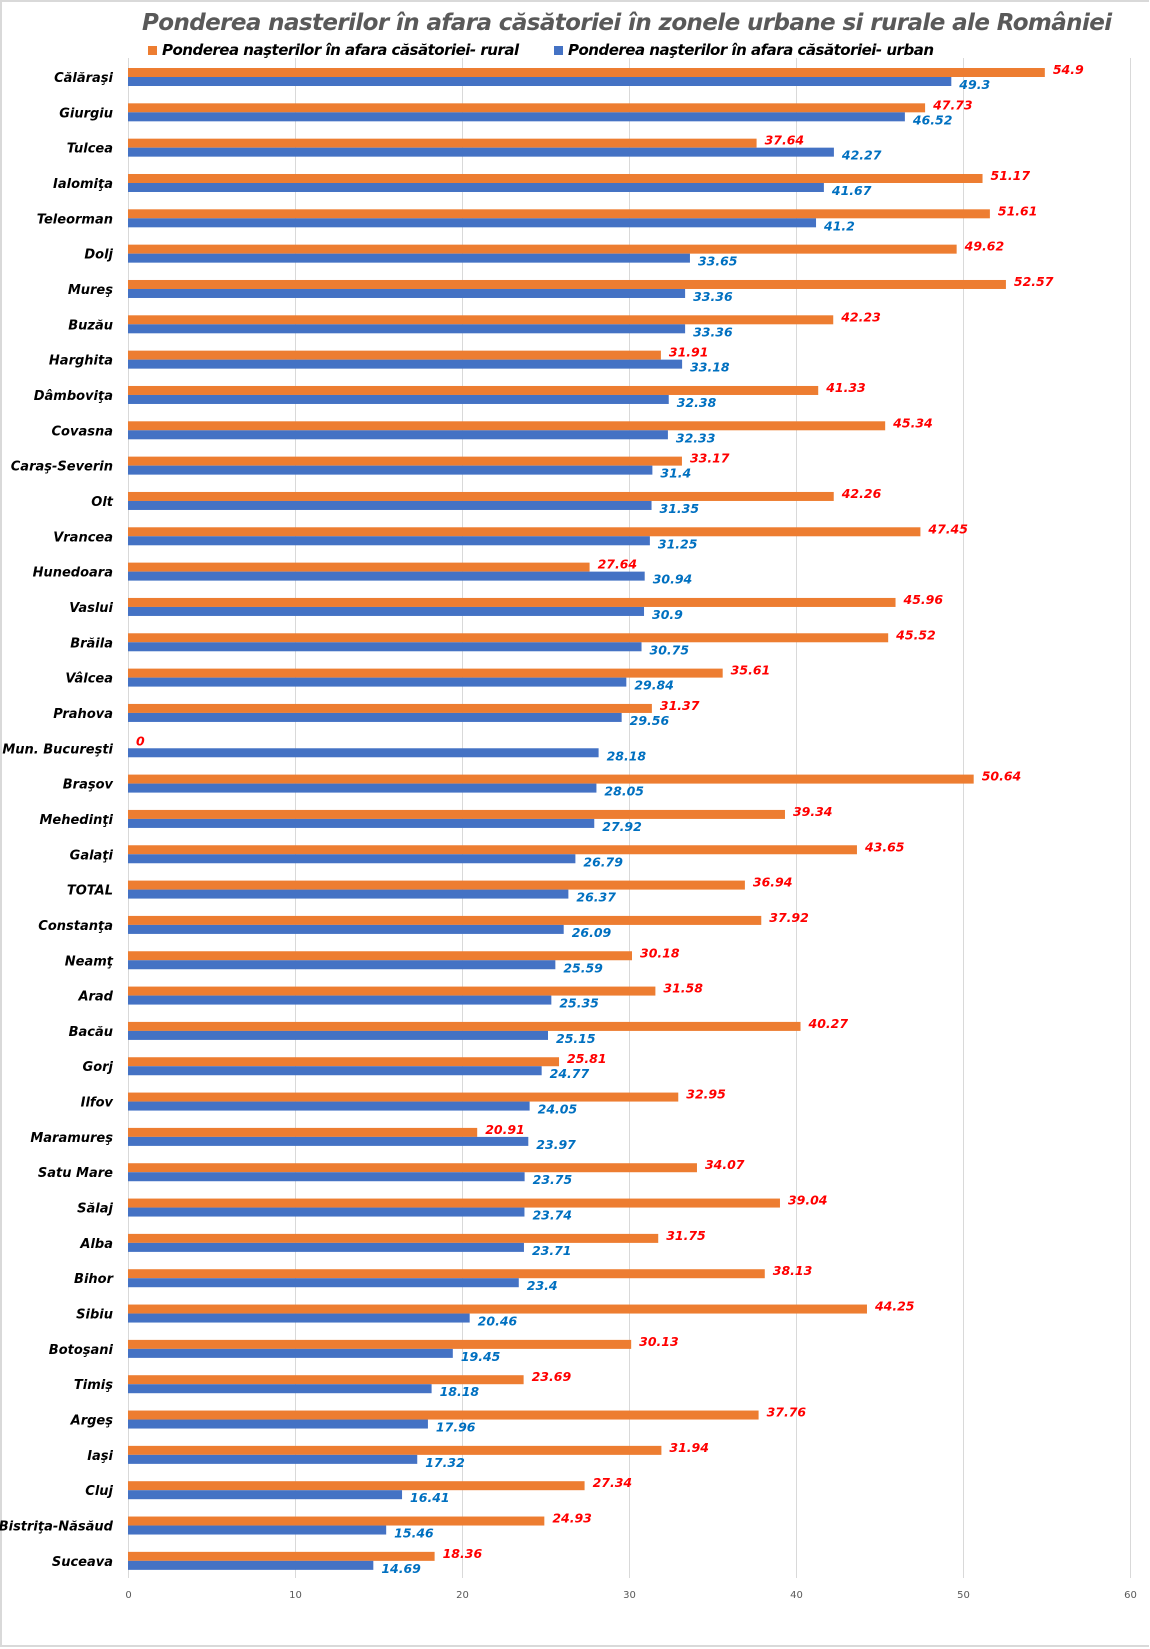  I want to click on value-label-rural: 51.61, so click(1018, 210).